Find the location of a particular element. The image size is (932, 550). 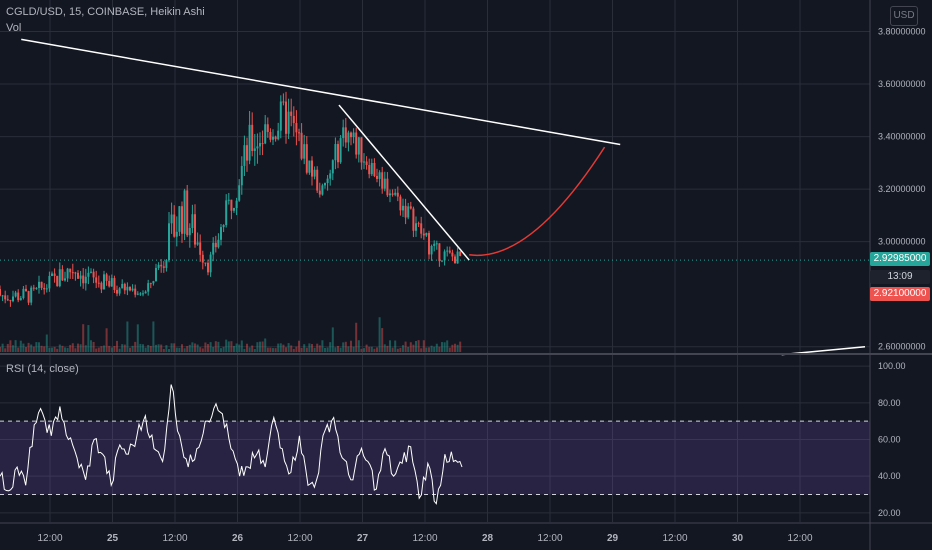

volume-legend: Vol is located at coordinates (14, 28).